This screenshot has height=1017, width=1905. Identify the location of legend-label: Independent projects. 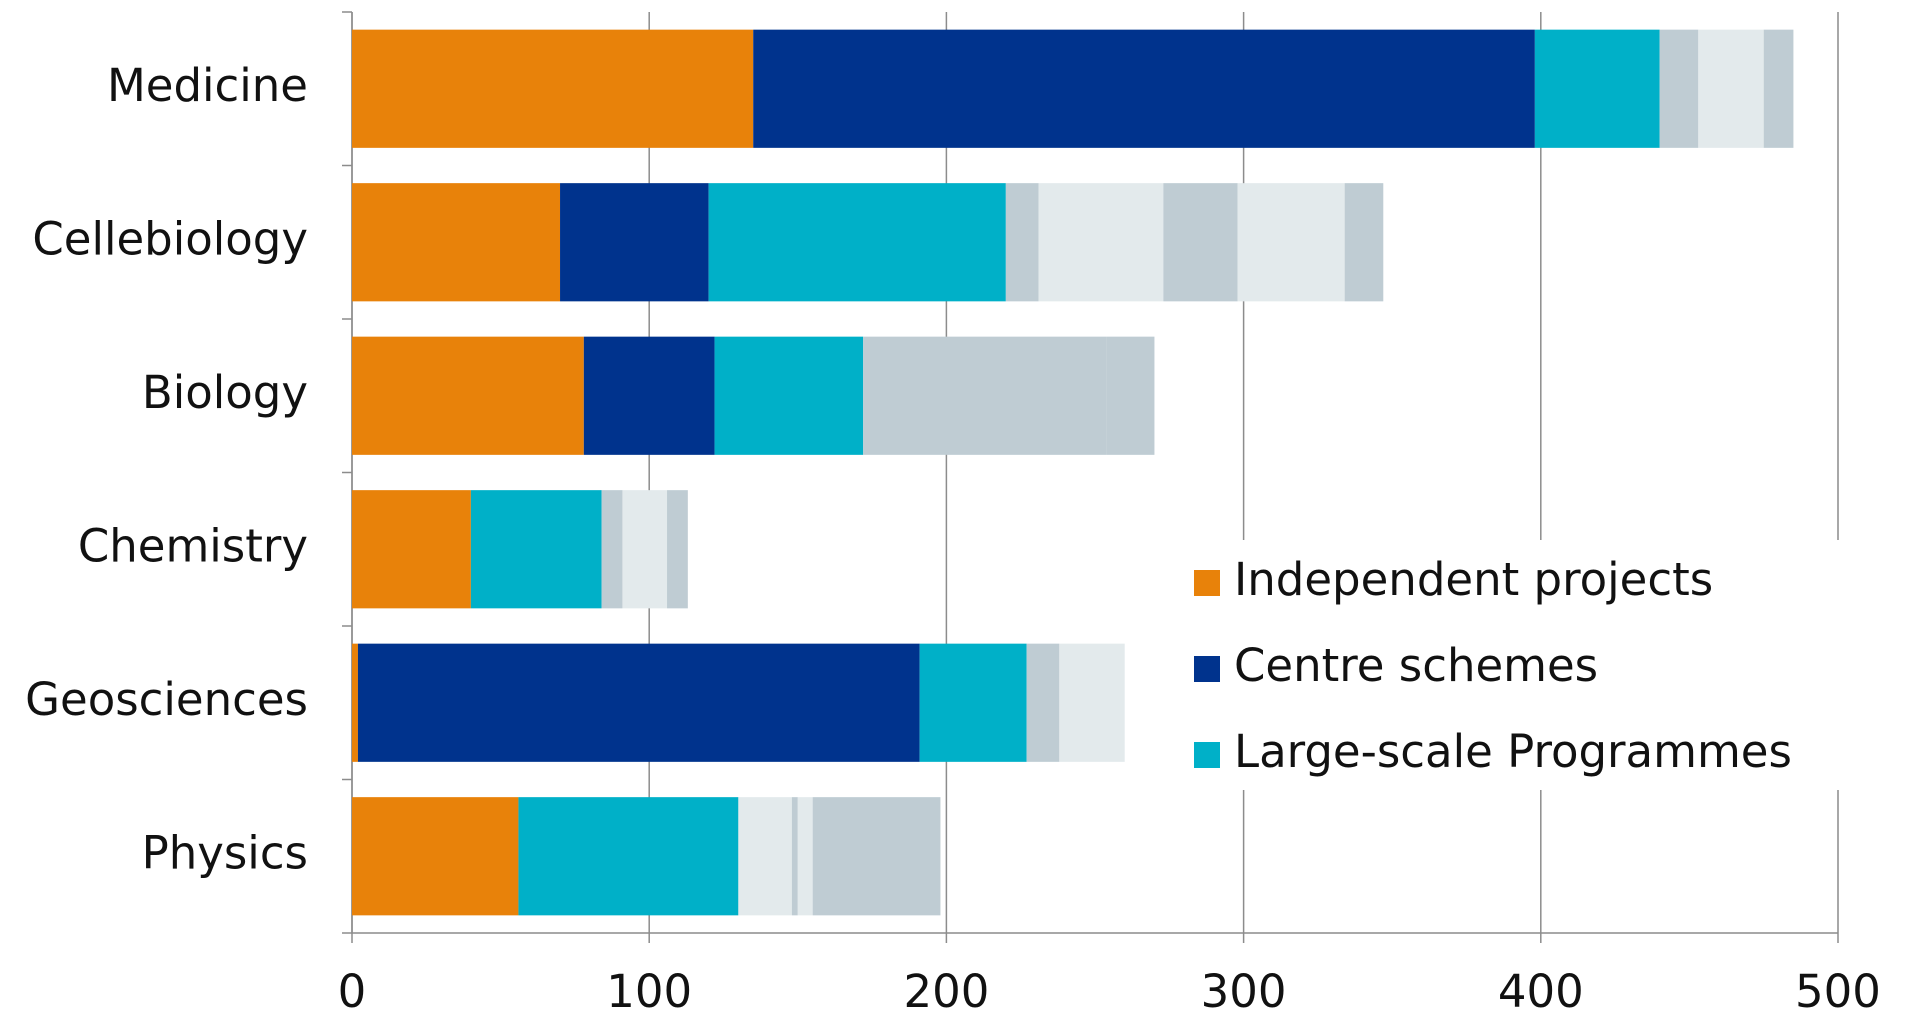
(1473, 579).